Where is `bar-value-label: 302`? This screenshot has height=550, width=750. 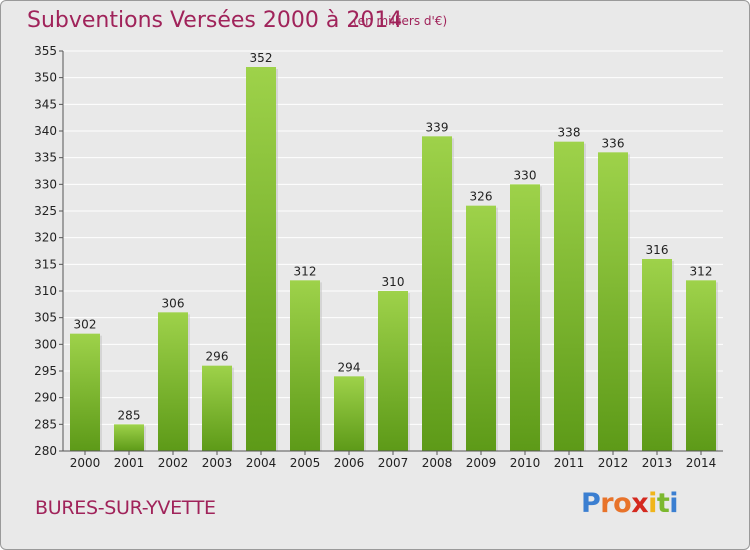 bar-value-label: 302 is located at coordinates (85, 325).